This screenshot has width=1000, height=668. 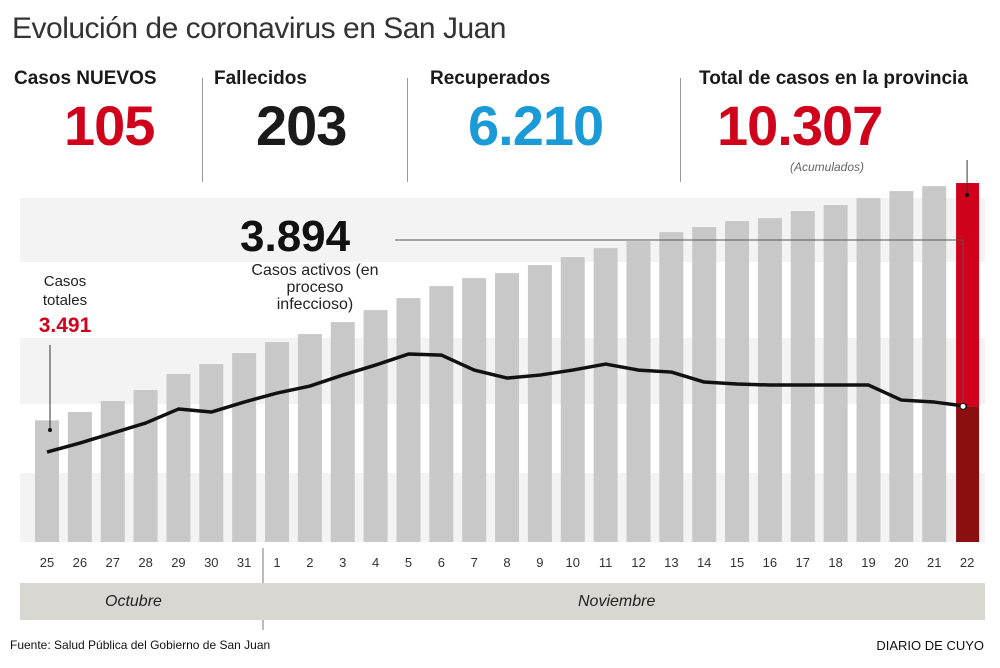 I want to click on x-tick-label: 17, so click(x=803, y=562).